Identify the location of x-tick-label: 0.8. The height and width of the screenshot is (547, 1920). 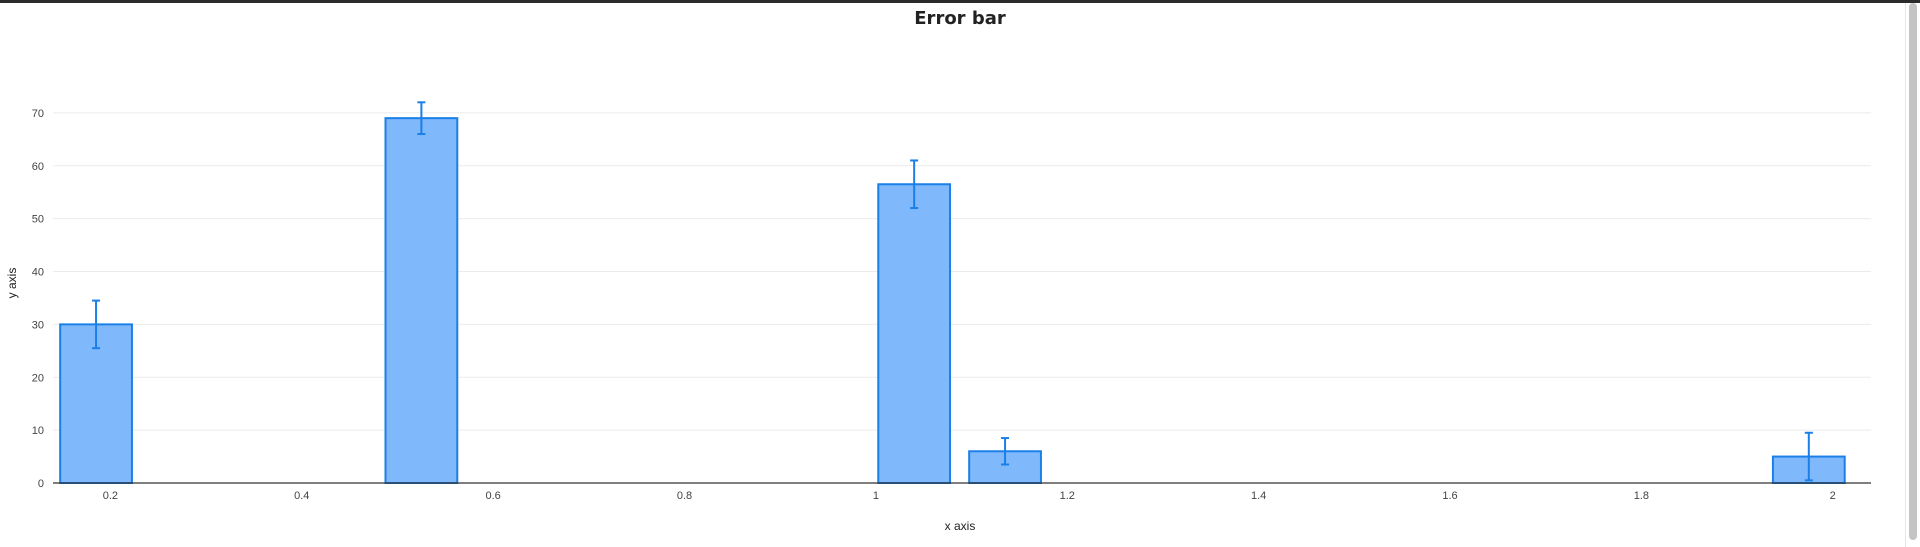
(684, 496).